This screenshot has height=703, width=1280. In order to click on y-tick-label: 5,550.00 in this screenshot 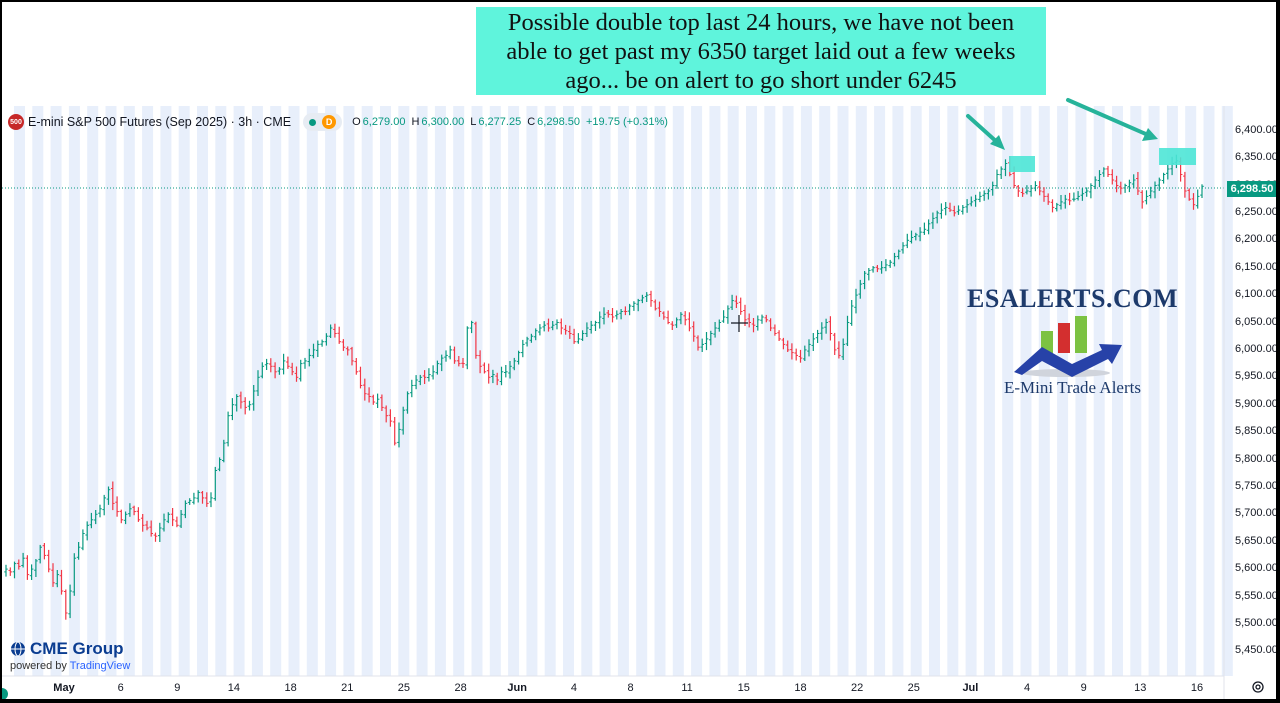, I will do `click(1255, 595)`.